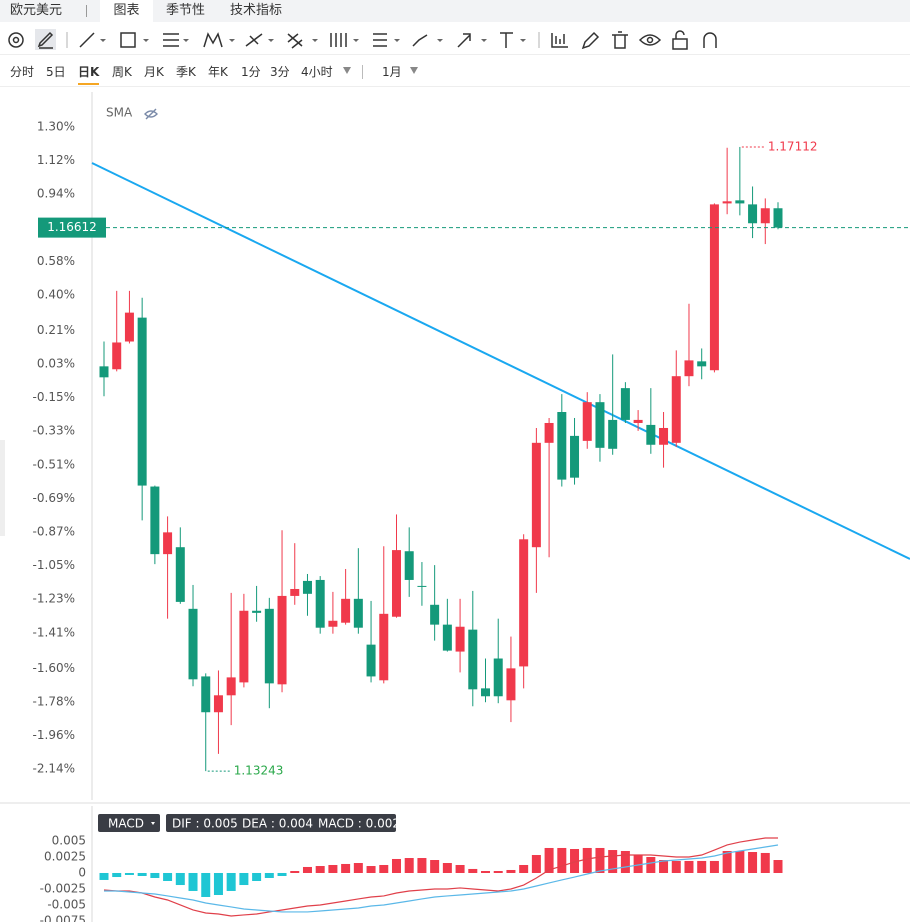 Image resolution: width=910 pixels, height=922 pixels. Describe the element at coordinates (56, 72) in the screenshot. I see `period: 5日` at that location.